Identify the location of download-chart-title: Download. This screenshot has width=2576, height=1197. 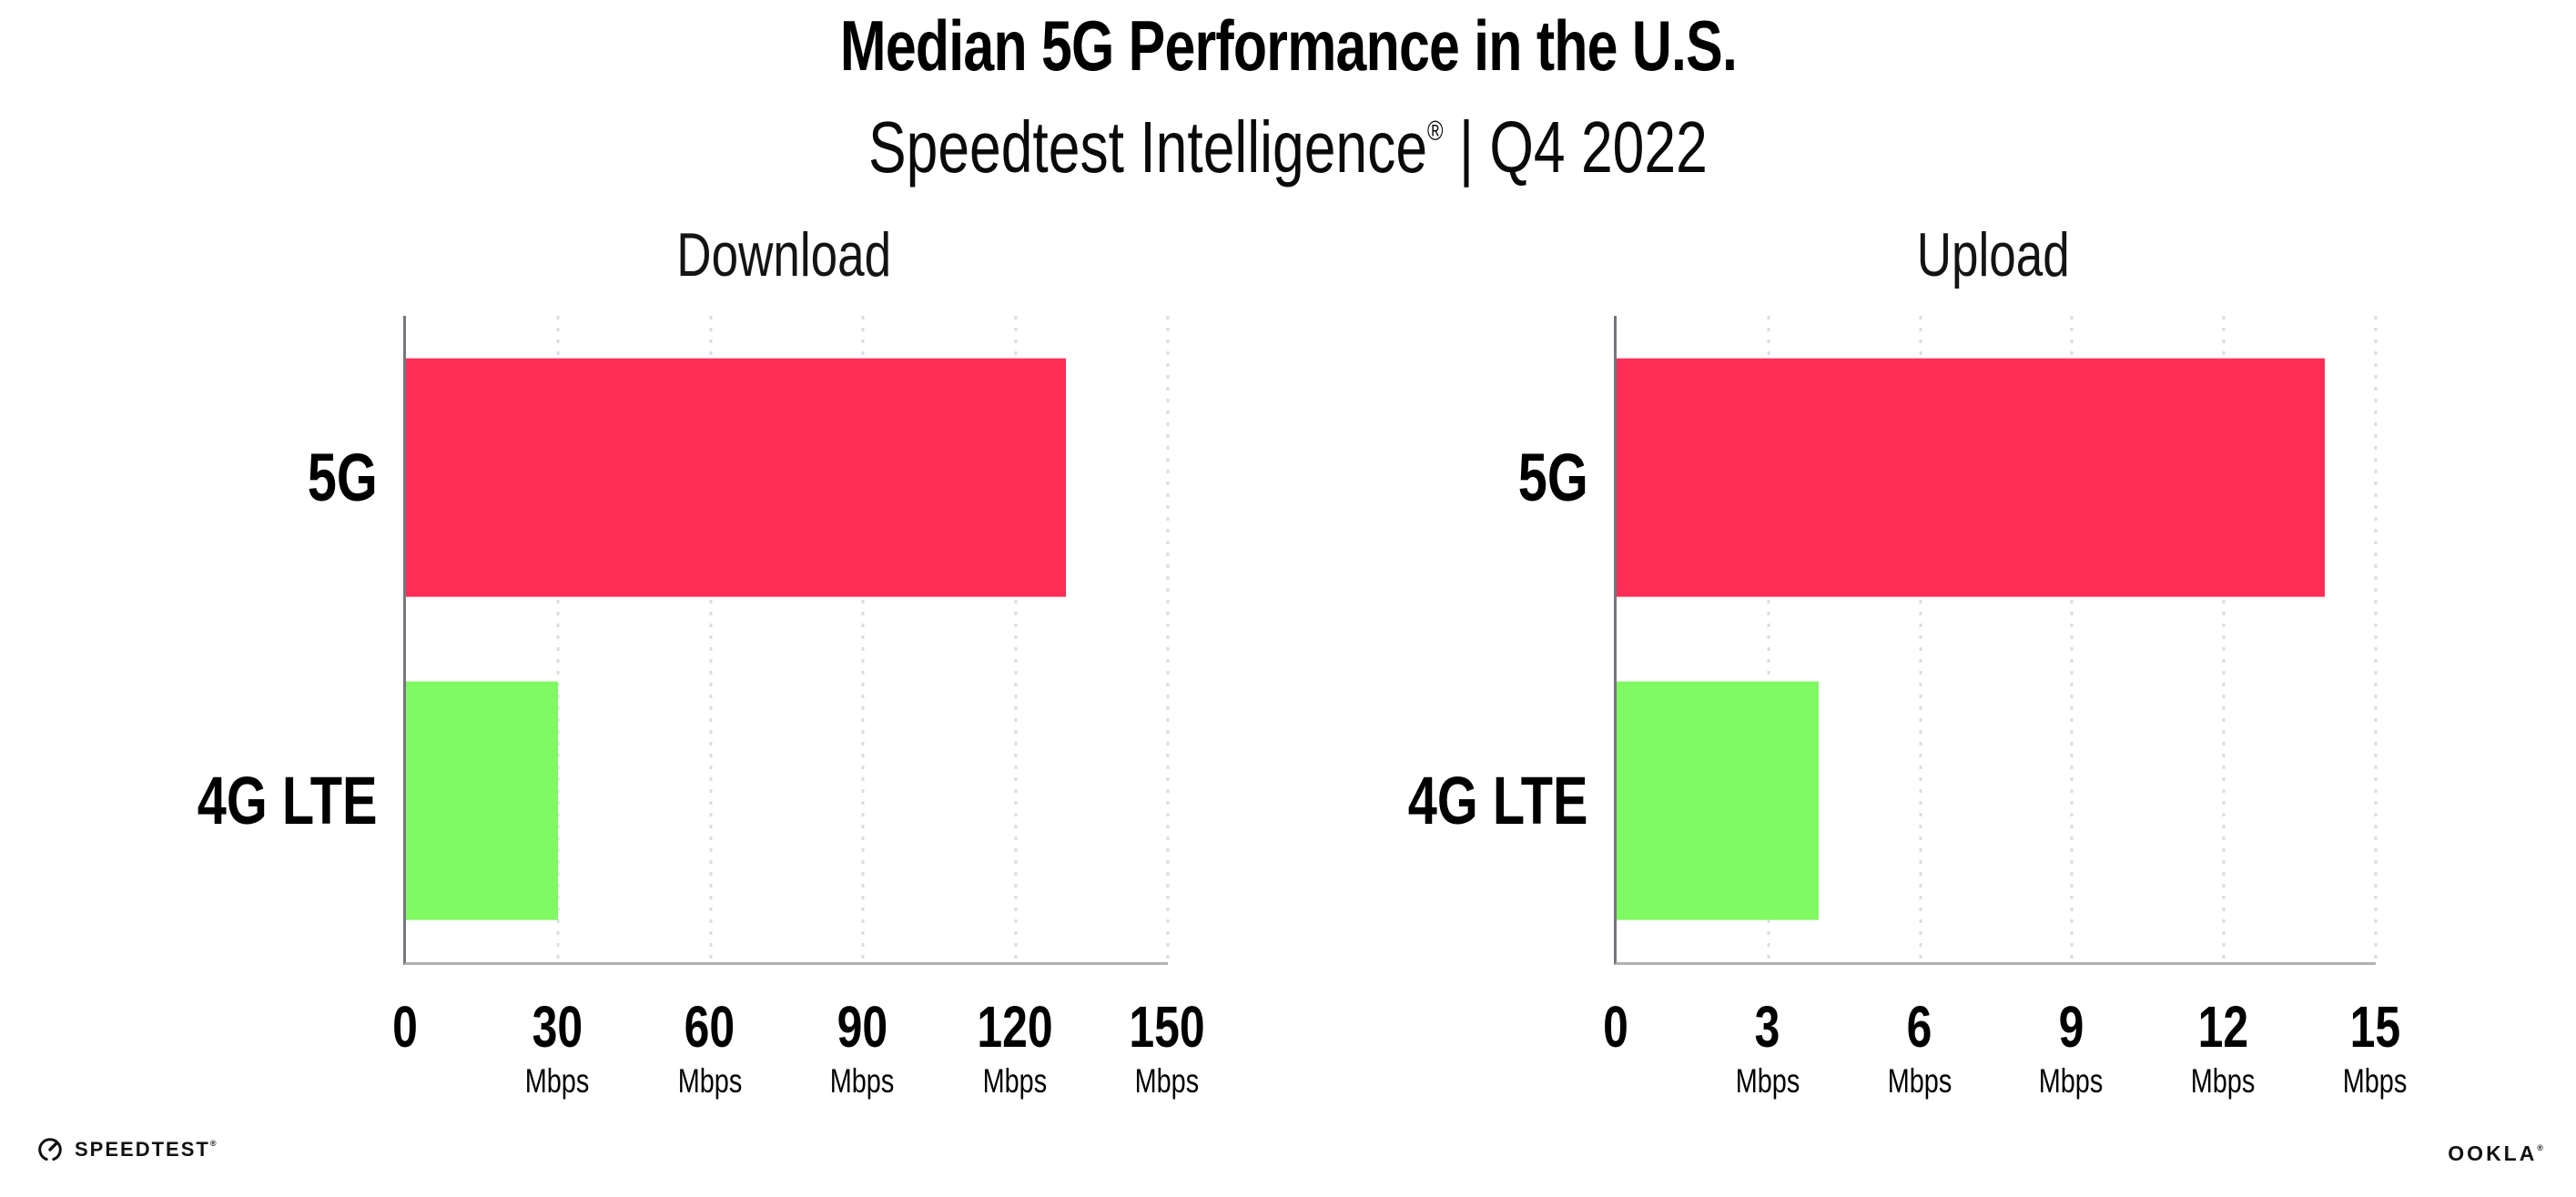
(784, 254).